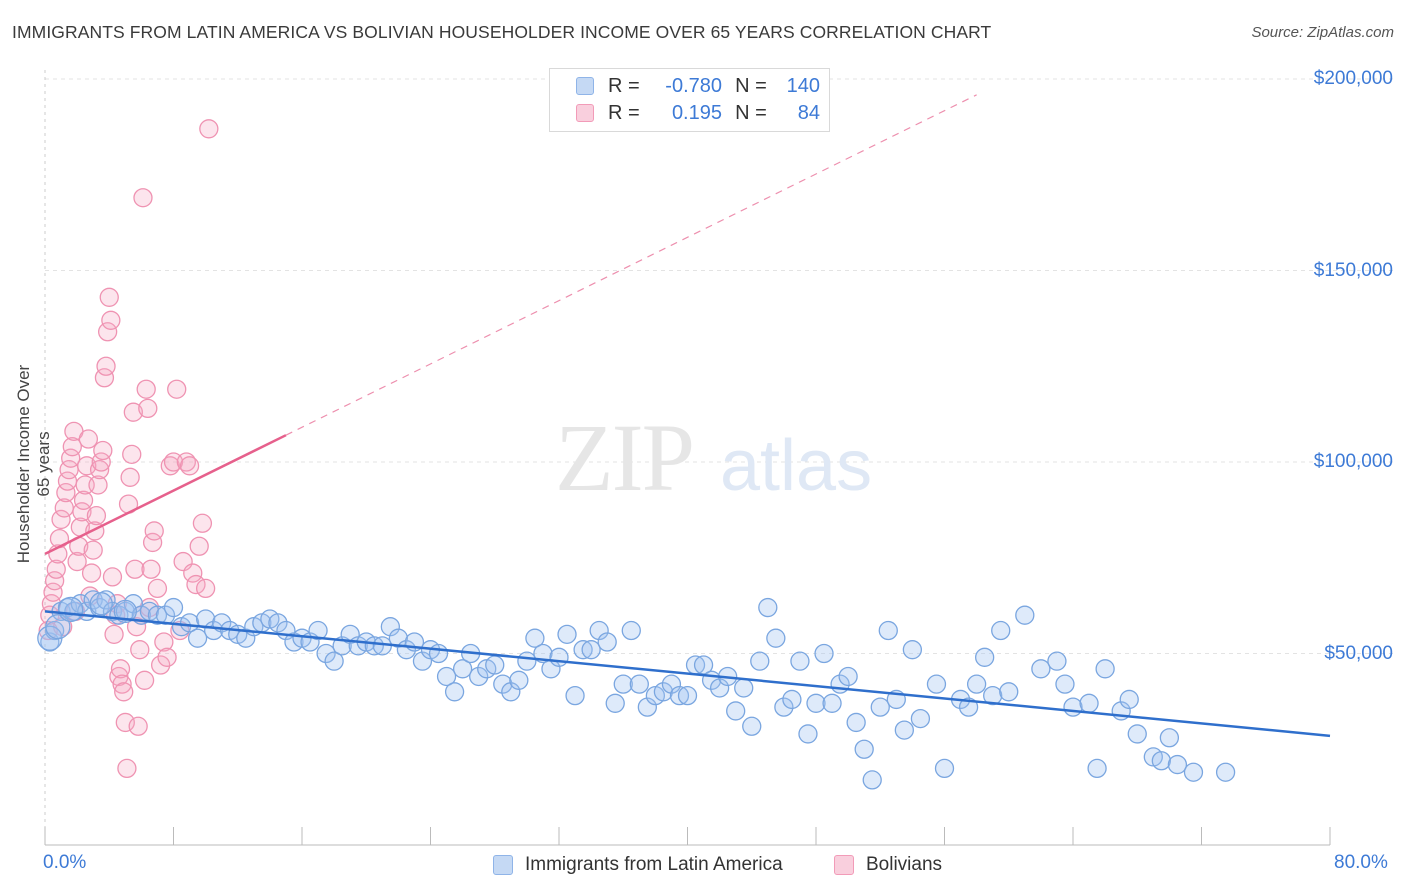  I want to click on y-tick-label-0: $50,000, so click(1358, 653).